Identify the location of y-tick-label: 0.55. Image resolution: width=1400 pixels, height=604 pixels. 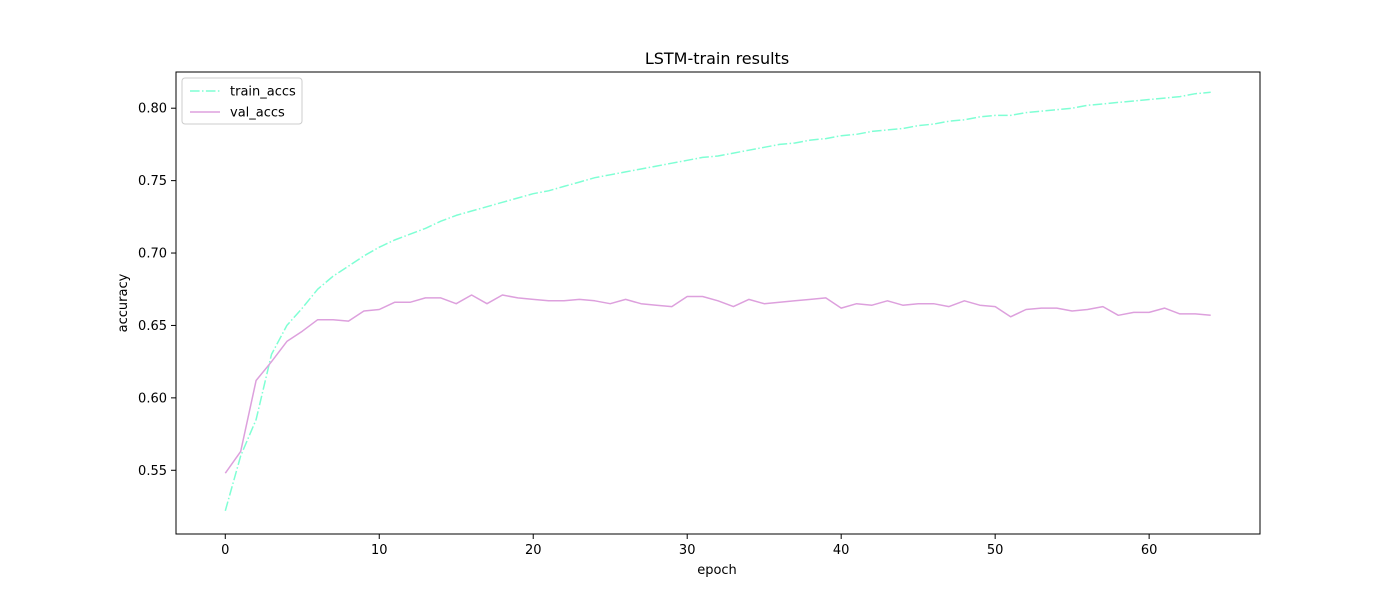
(152, 471).